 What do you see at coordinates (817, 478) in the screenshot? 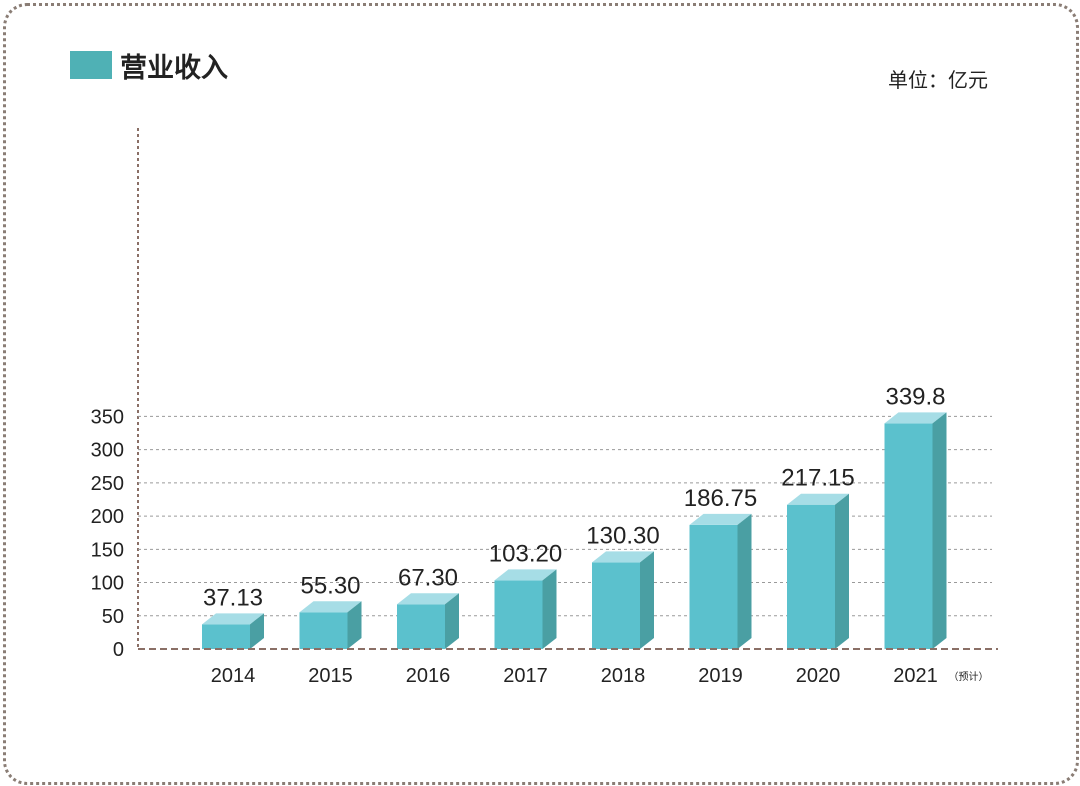
I see `data-label: 217.15` at bounding box center [817, 478].